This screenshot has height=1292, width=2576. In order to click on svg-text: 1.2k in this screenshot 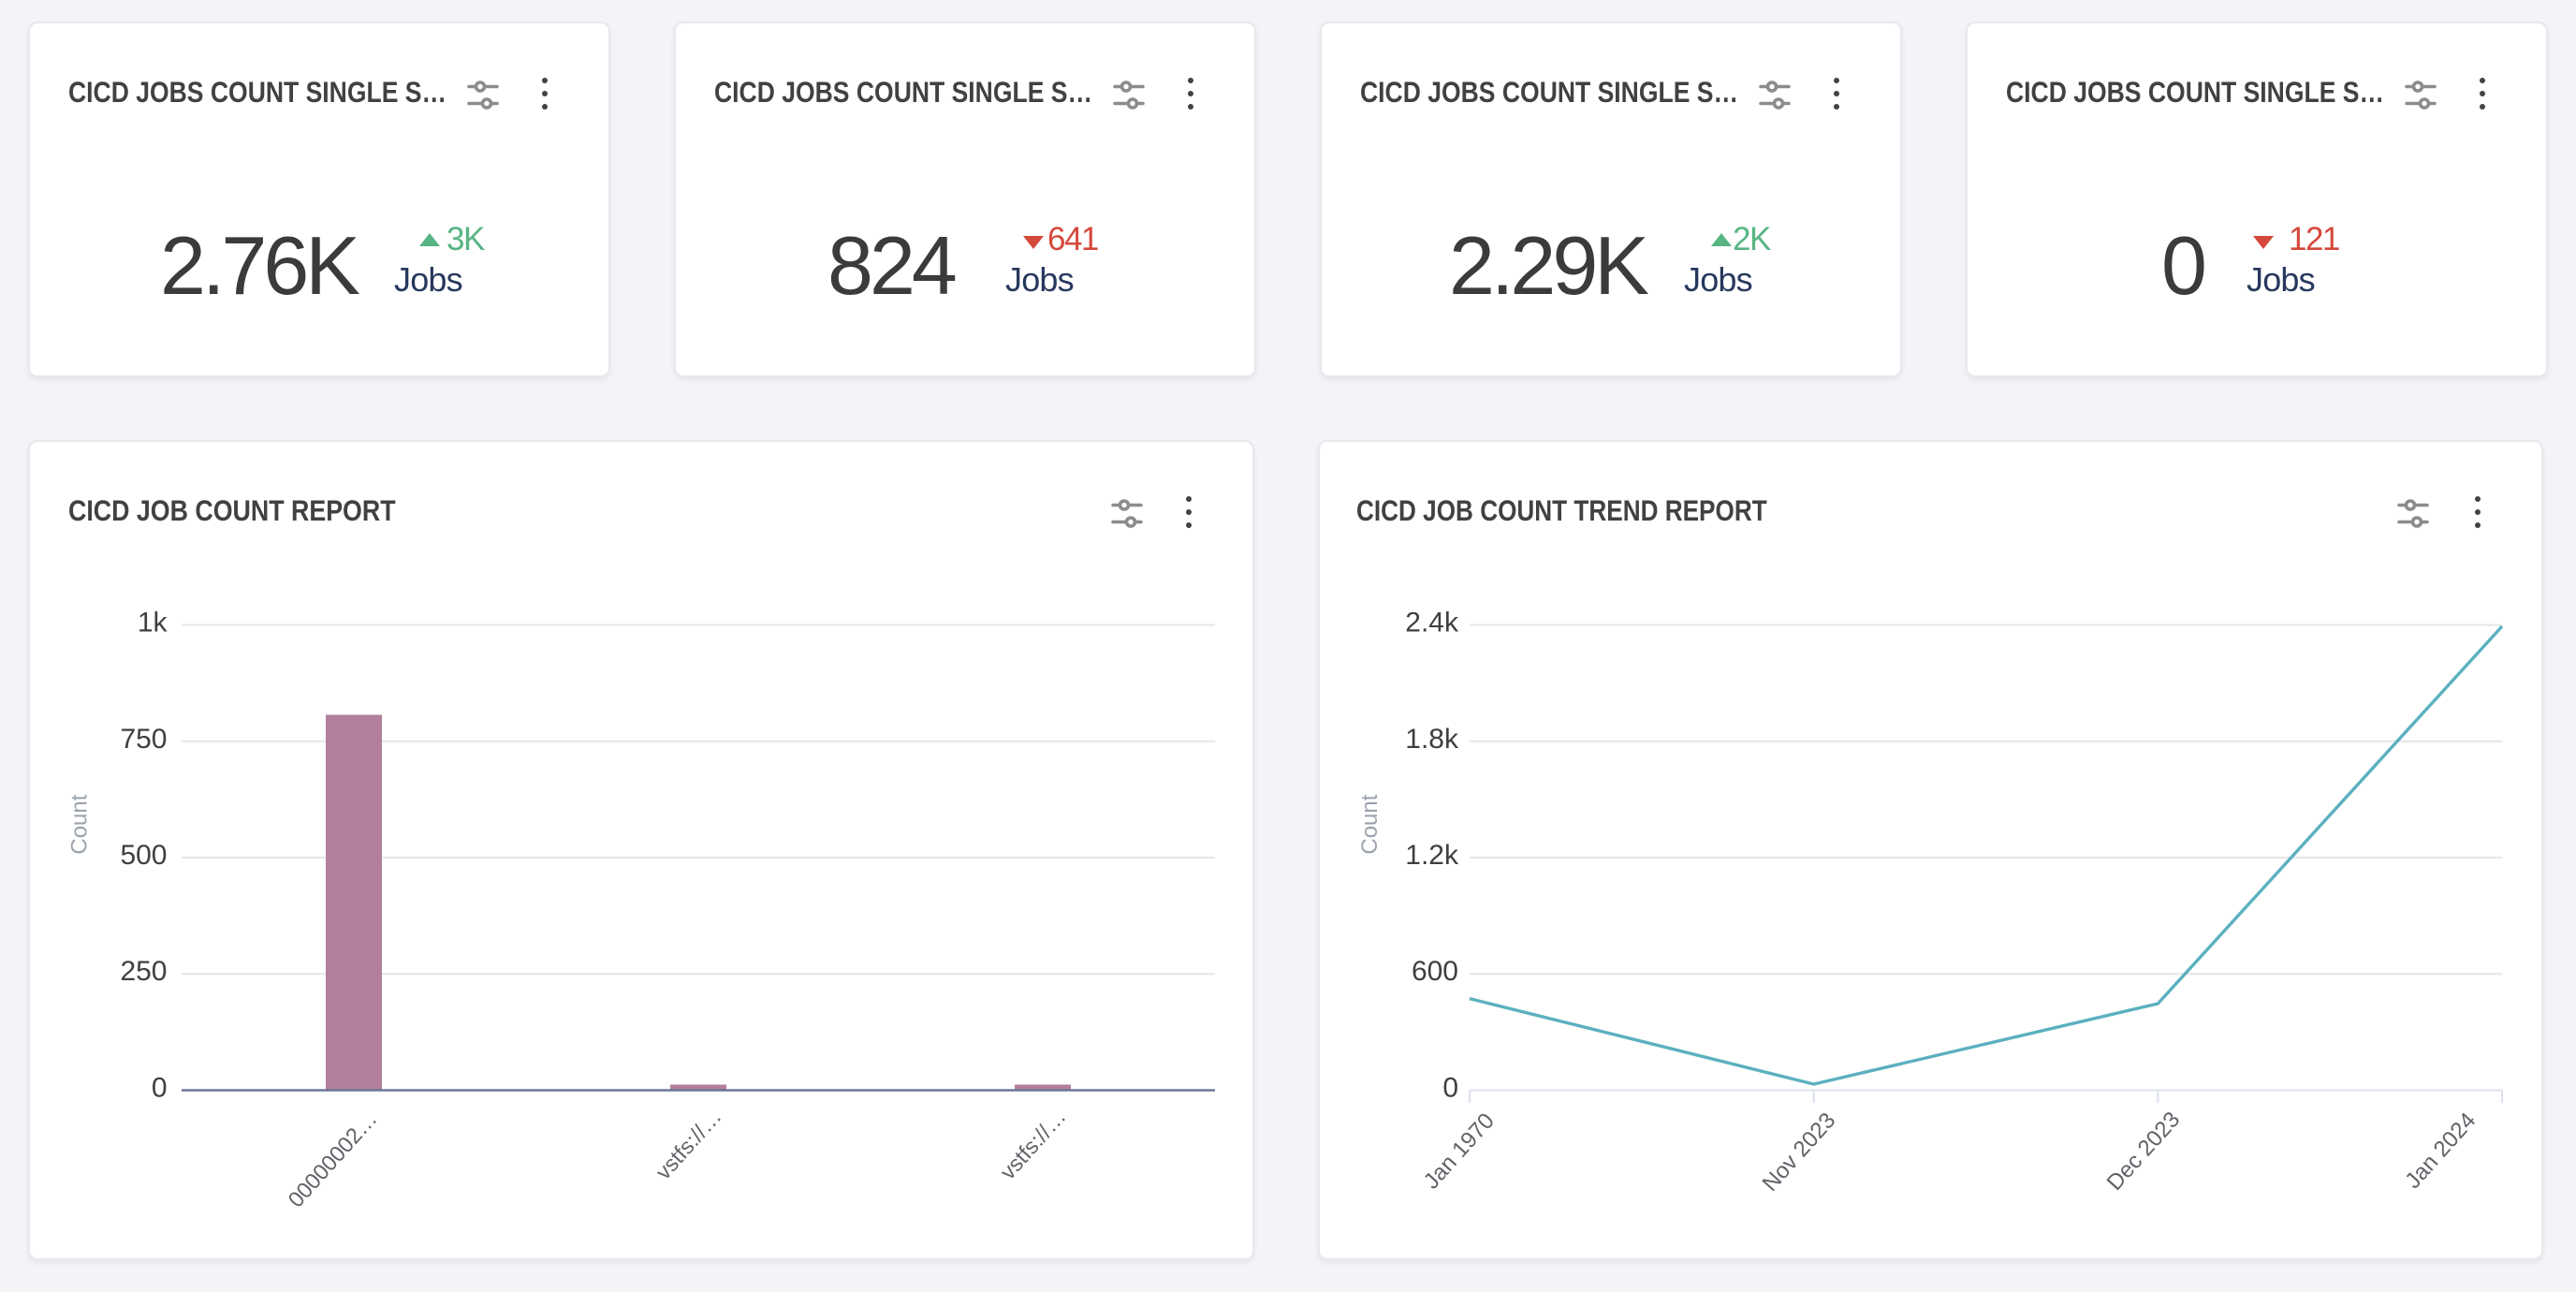, I will do `click(1432, 855)`.